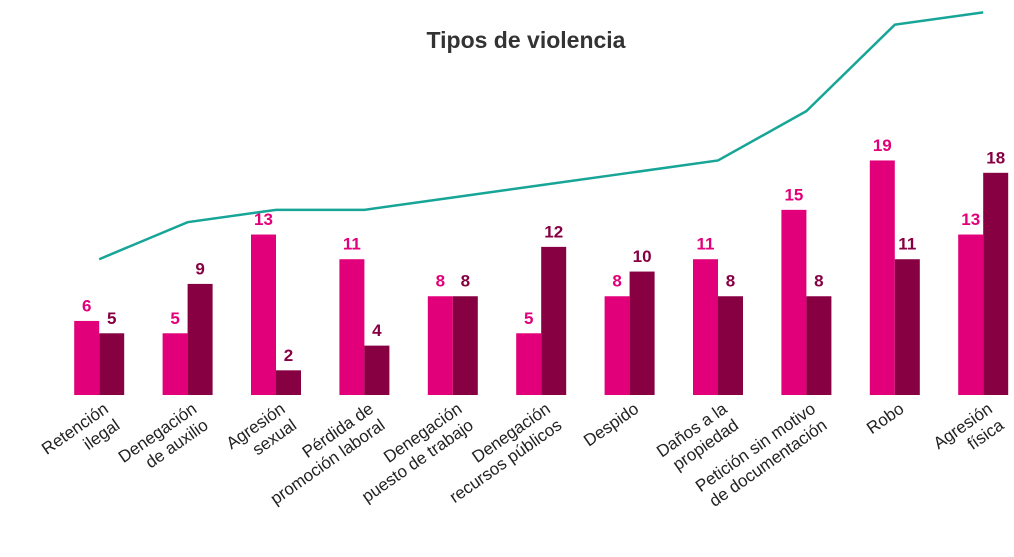  What do you see at coordinates (80, 437) in the screenshot?
I see `x-tick-label: Retenciónilegal` at bounding box center [80, 437].